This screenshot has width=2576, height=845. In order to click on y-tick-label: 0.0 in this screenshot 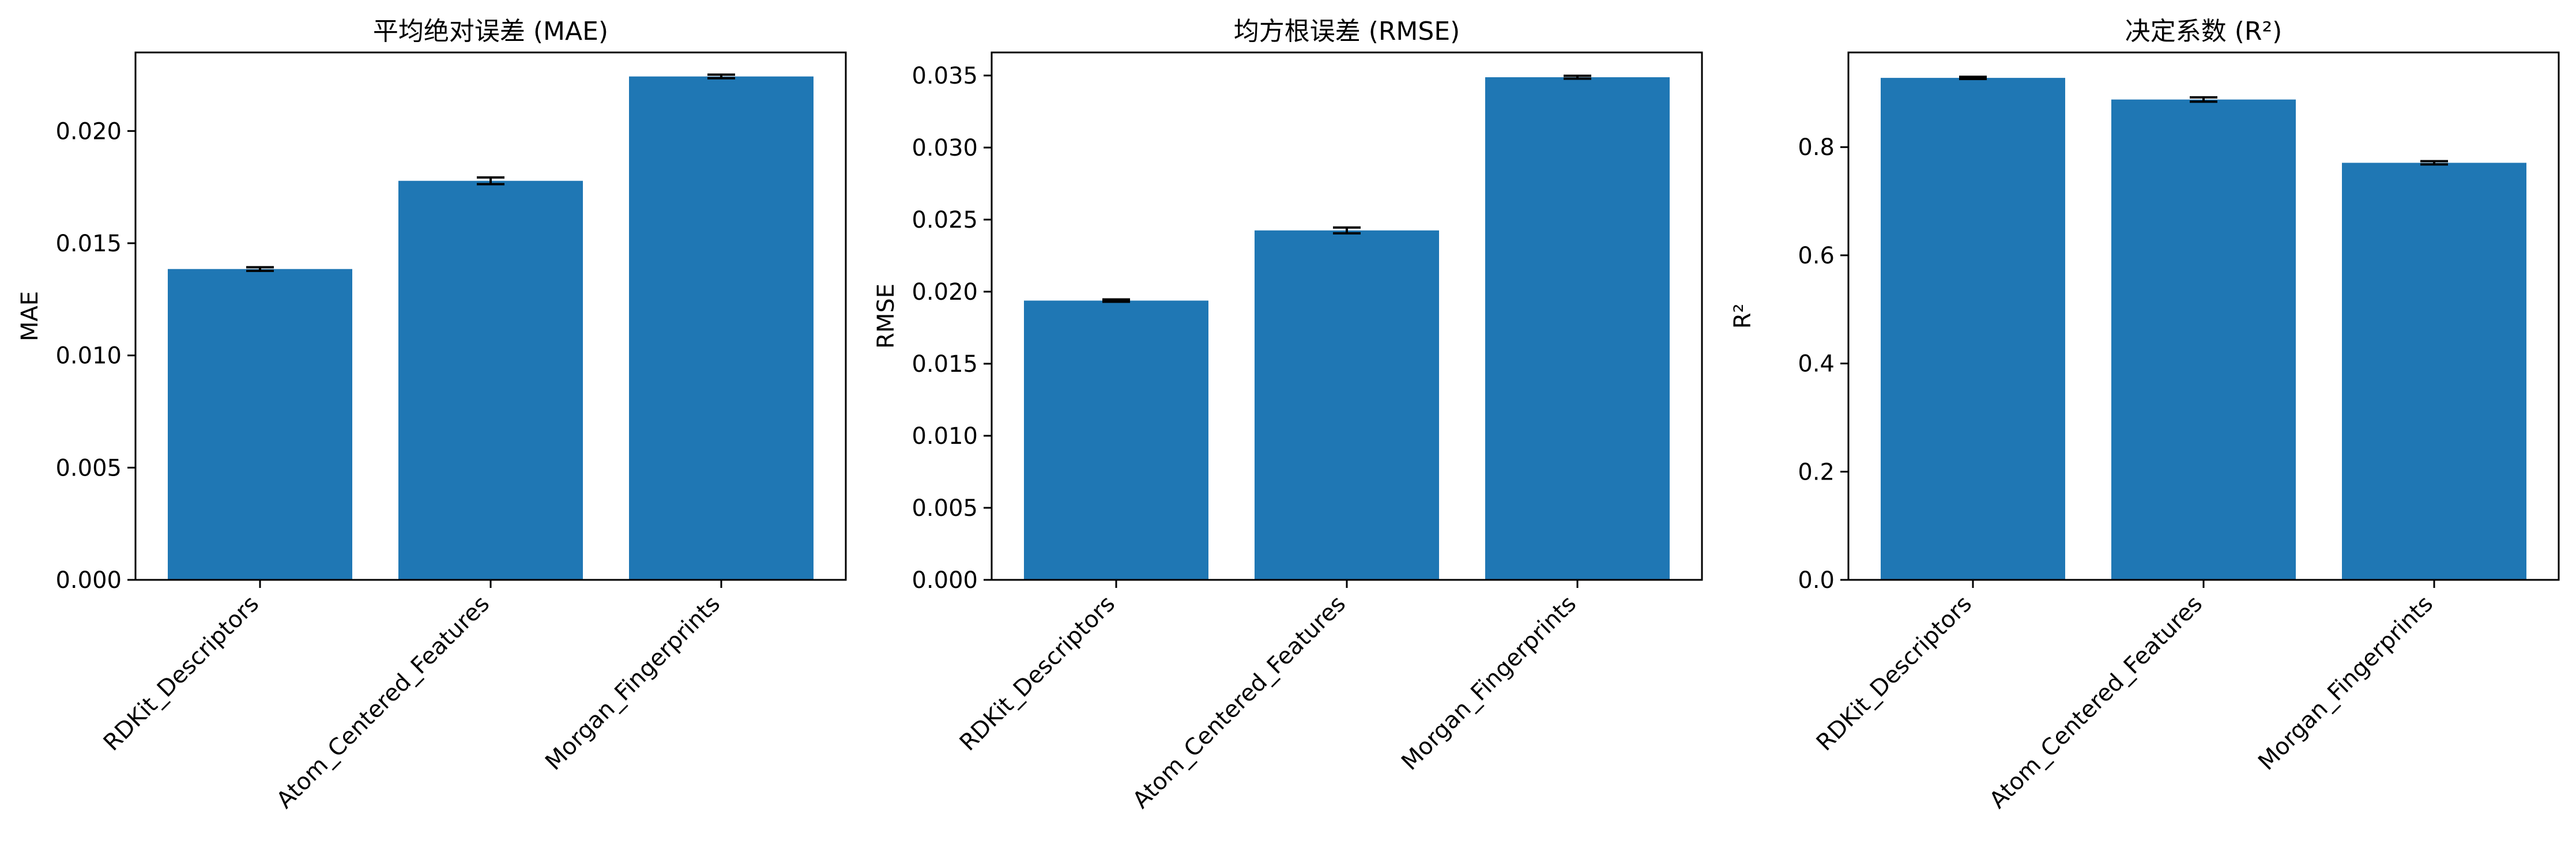, I will do `click(1816, 580)`.